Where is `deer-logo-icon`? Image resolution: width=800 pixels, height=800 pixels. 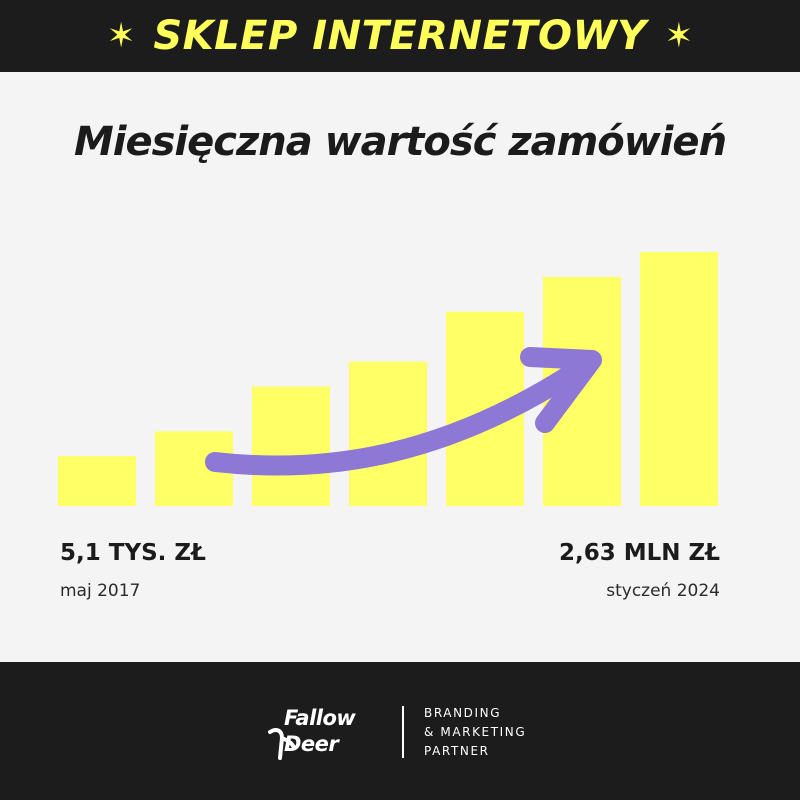 deer-logo-icon is located at coordinates (282, 744).